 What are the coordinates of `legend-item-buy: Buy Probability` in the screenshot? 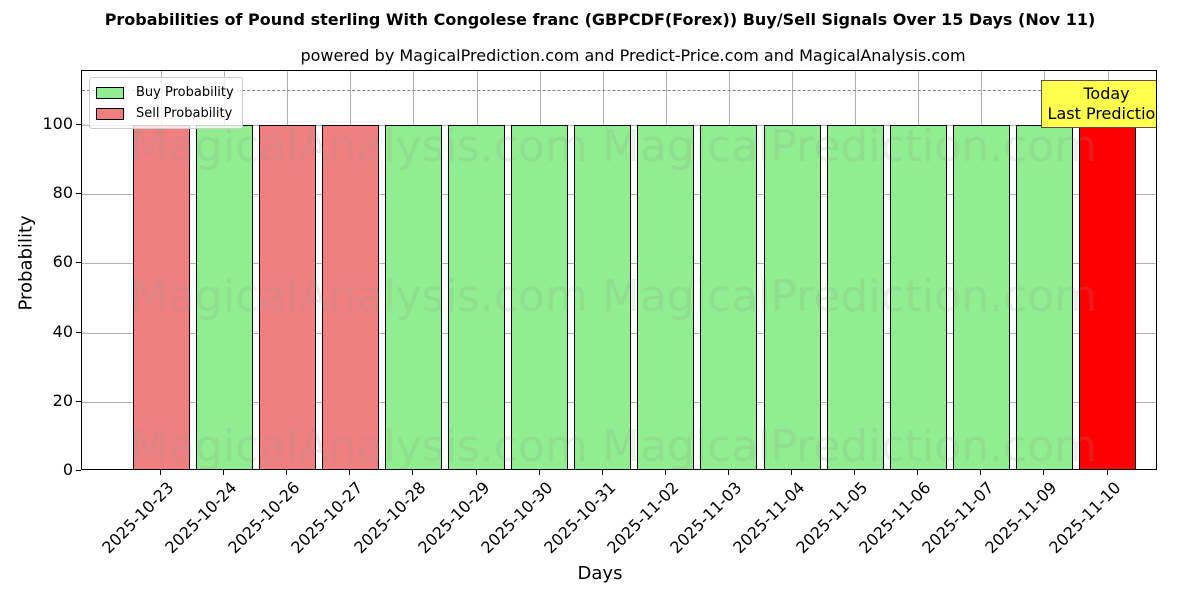 It's located at (165, 92).